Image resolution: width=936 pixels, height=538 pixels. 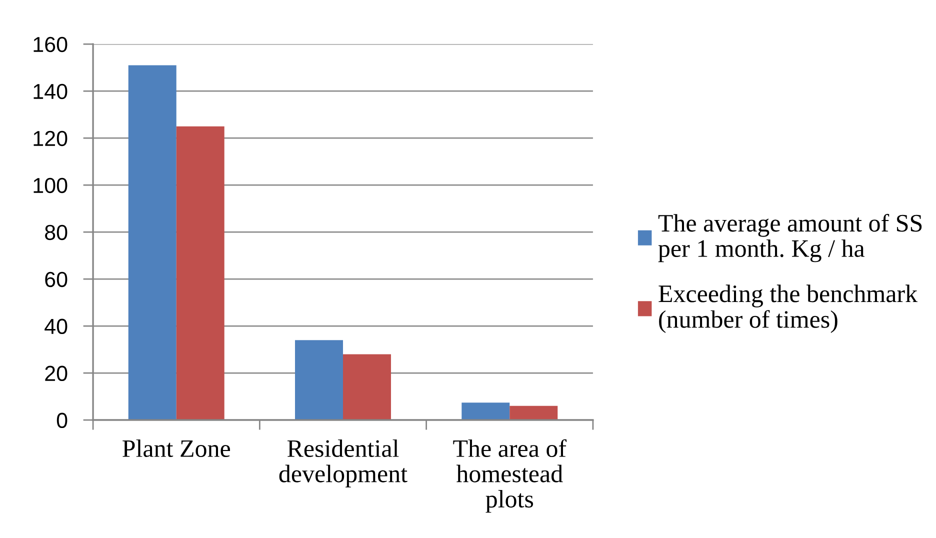 I want to click on y-tick-label: 160, so click(x=51, y=44).